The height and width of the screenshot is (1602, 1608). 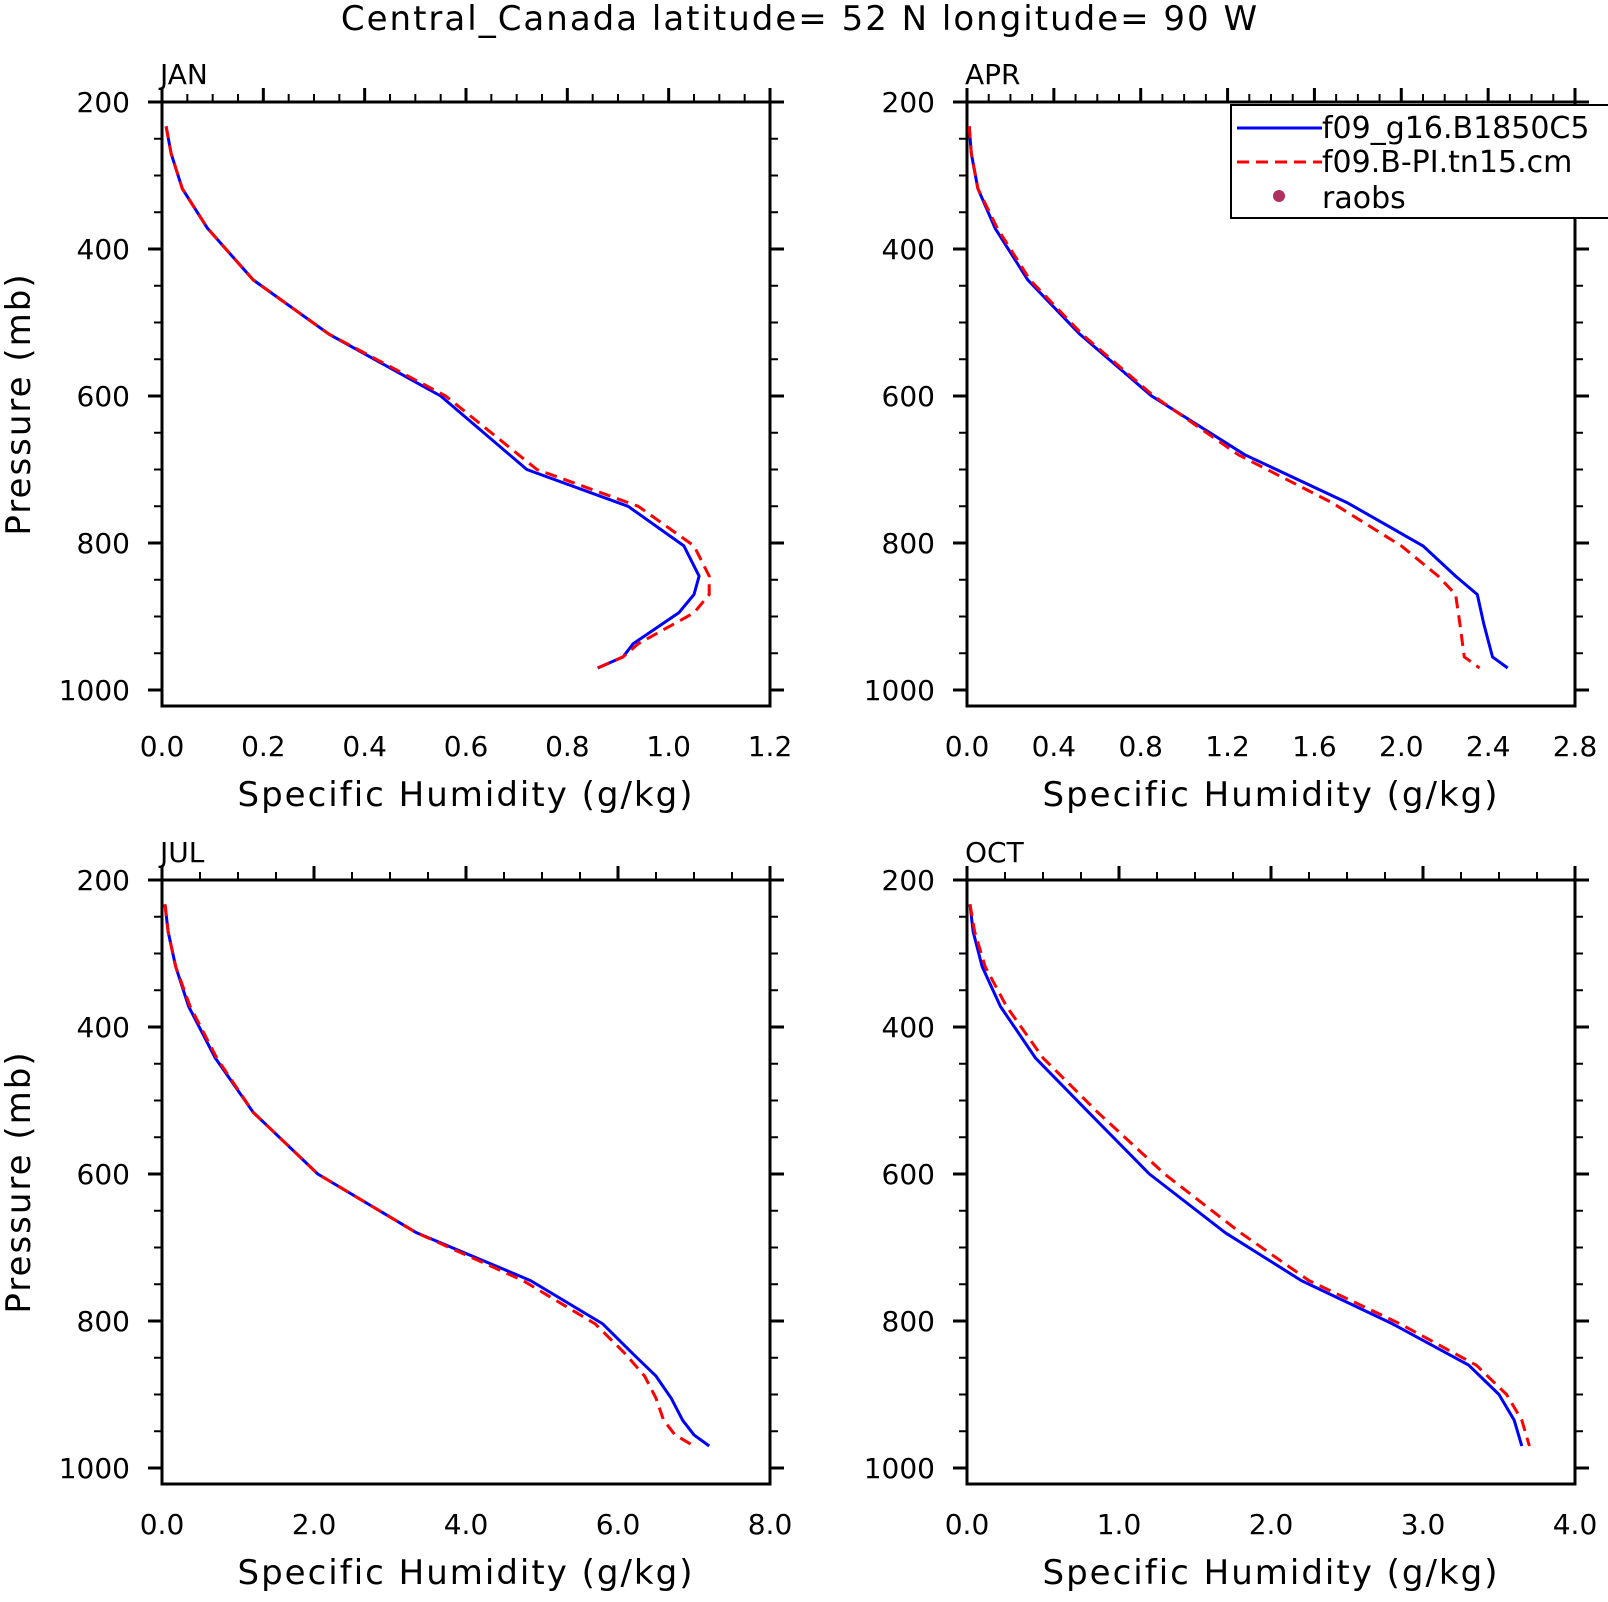 What do you see at coordinates (1140, 746) in the screenshot?
I see `apr-xtick-label: 0.8` at bounding box center [1140, 746].